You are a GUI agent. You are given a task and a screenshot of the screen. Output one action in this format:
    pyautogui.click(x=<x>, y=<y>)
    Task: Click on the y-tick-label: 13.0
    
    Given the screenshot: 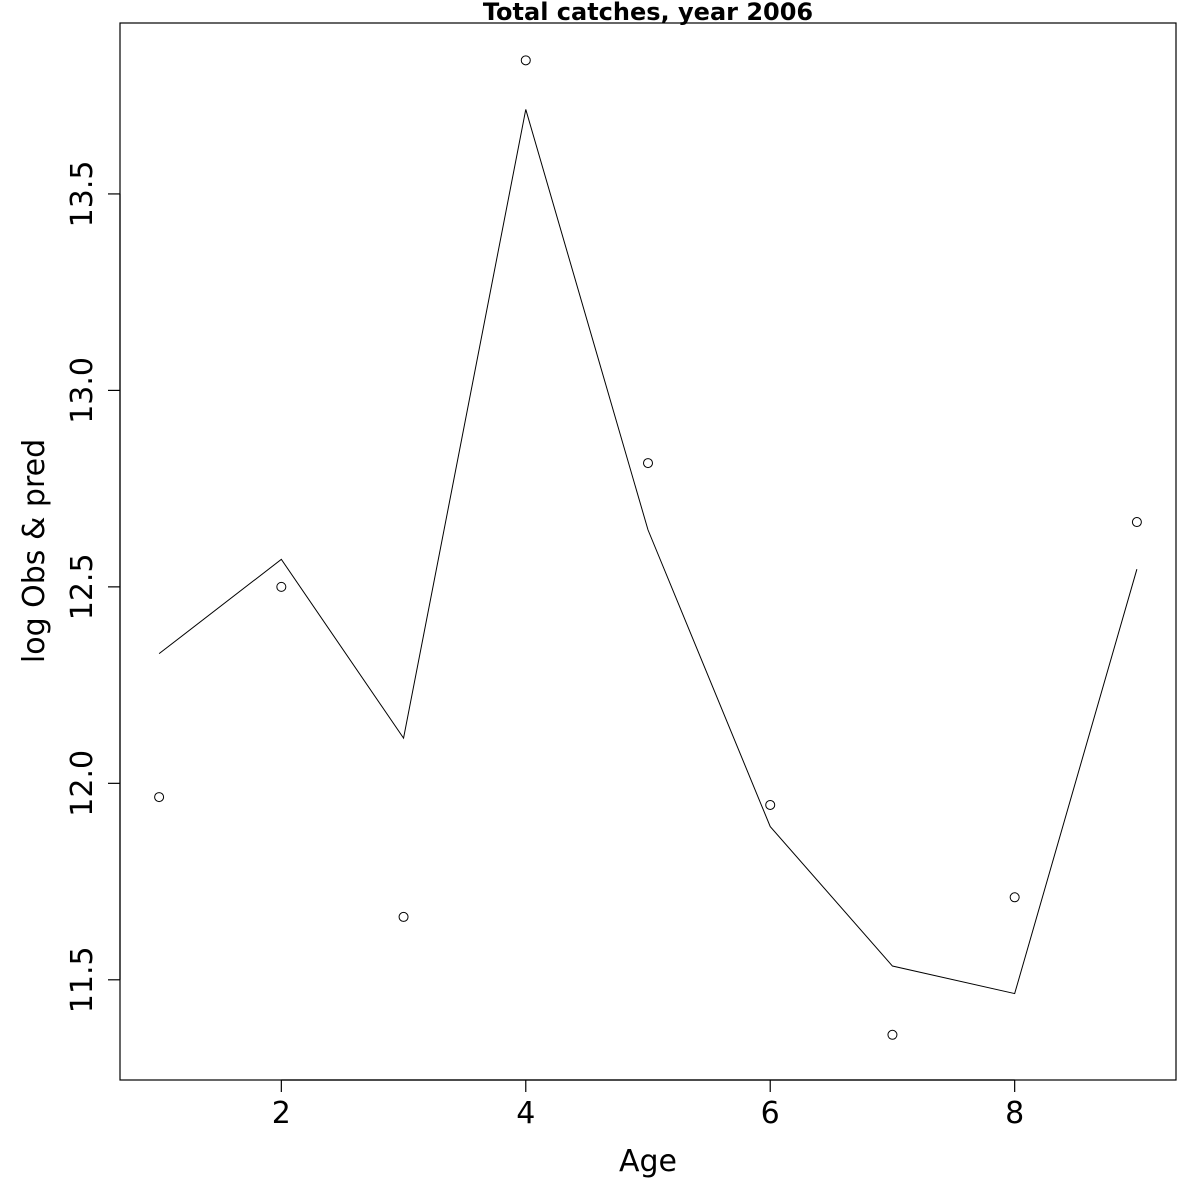 What is the action you would take?
    pyautogui.click(x=82, y=390)
    